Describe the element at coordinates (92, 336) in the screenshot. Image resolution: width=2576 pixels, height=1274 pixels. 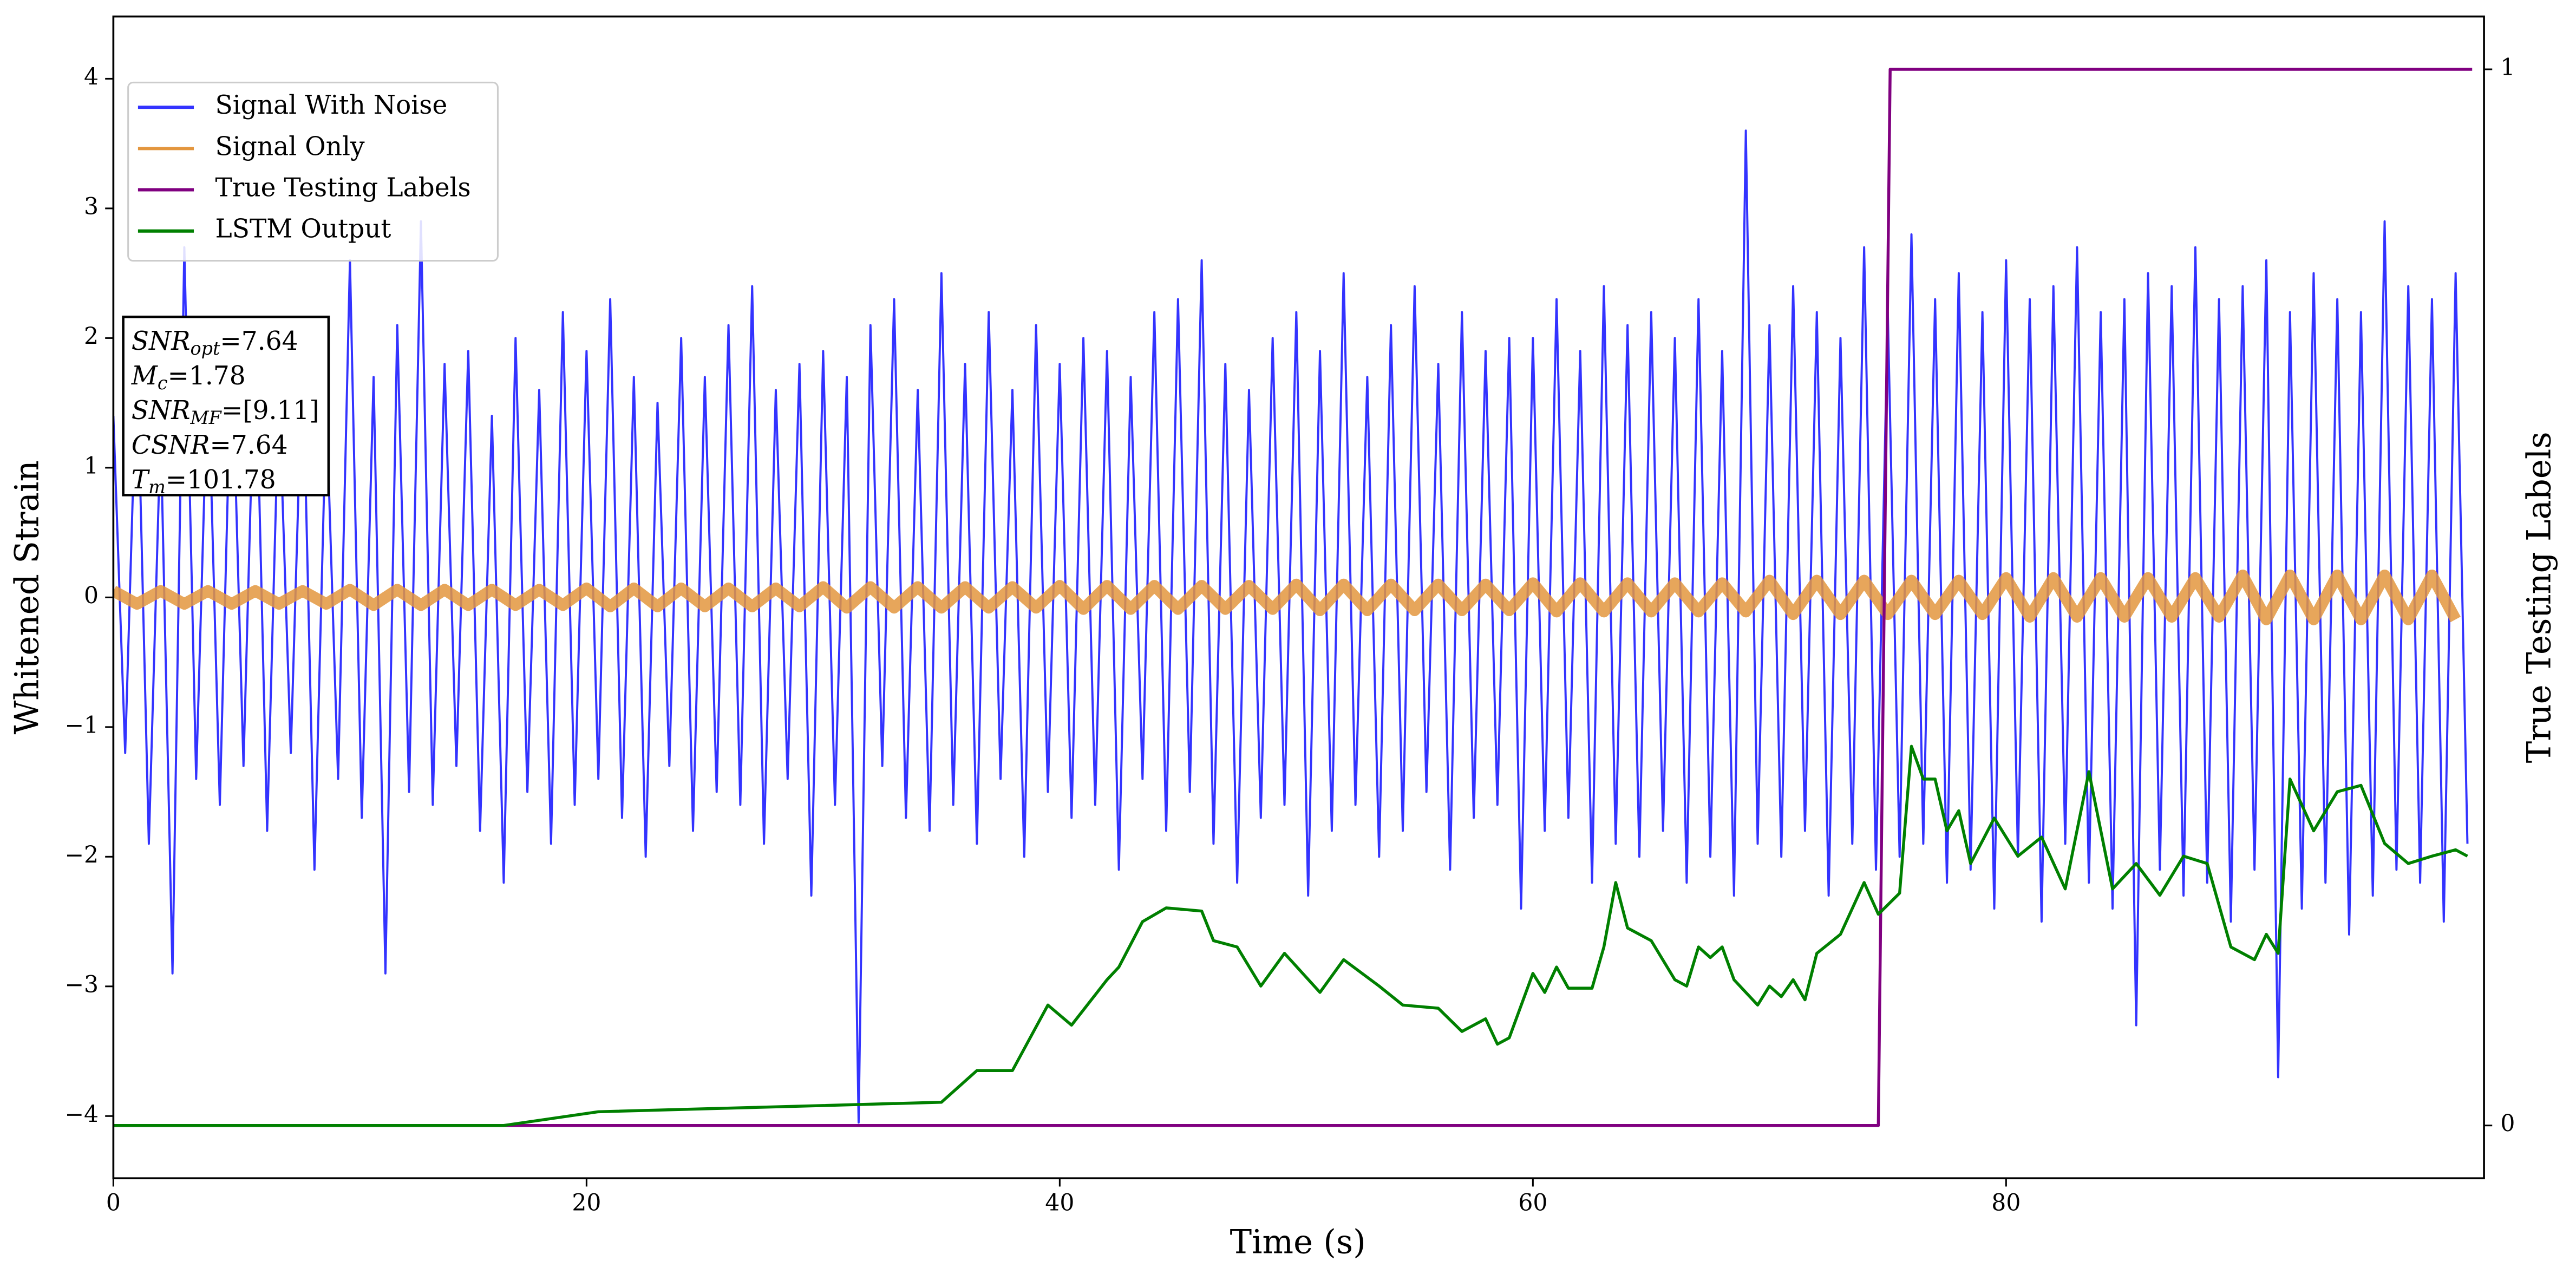
I see `y-tick-label: 2` at that location.